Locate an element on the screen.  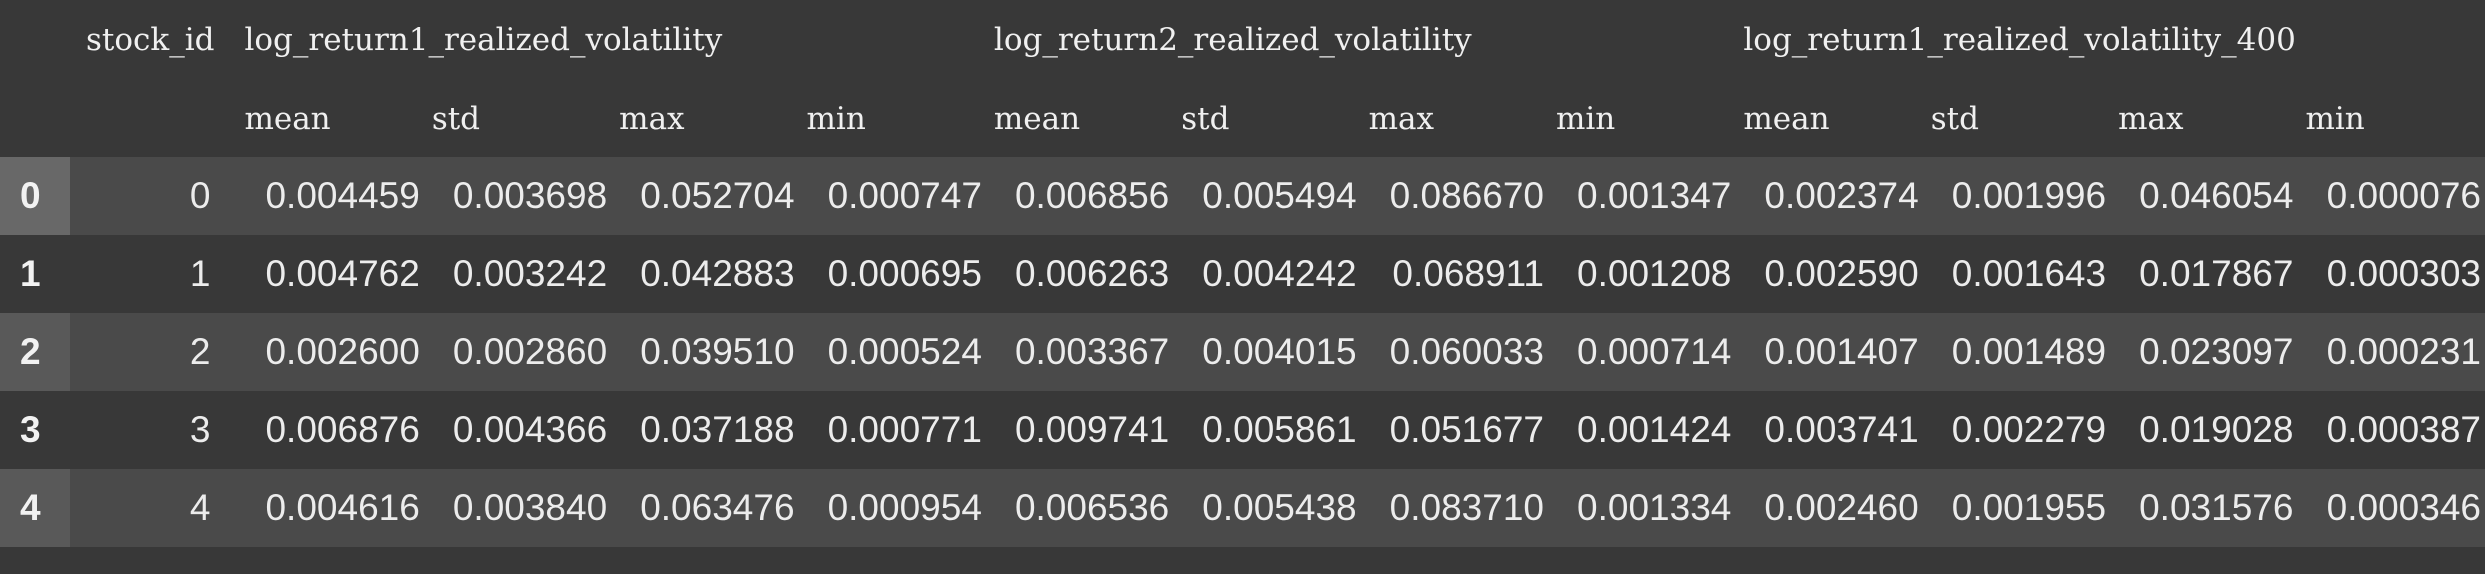
table-cell: 0.003840 is located at coordinates (530, 507).